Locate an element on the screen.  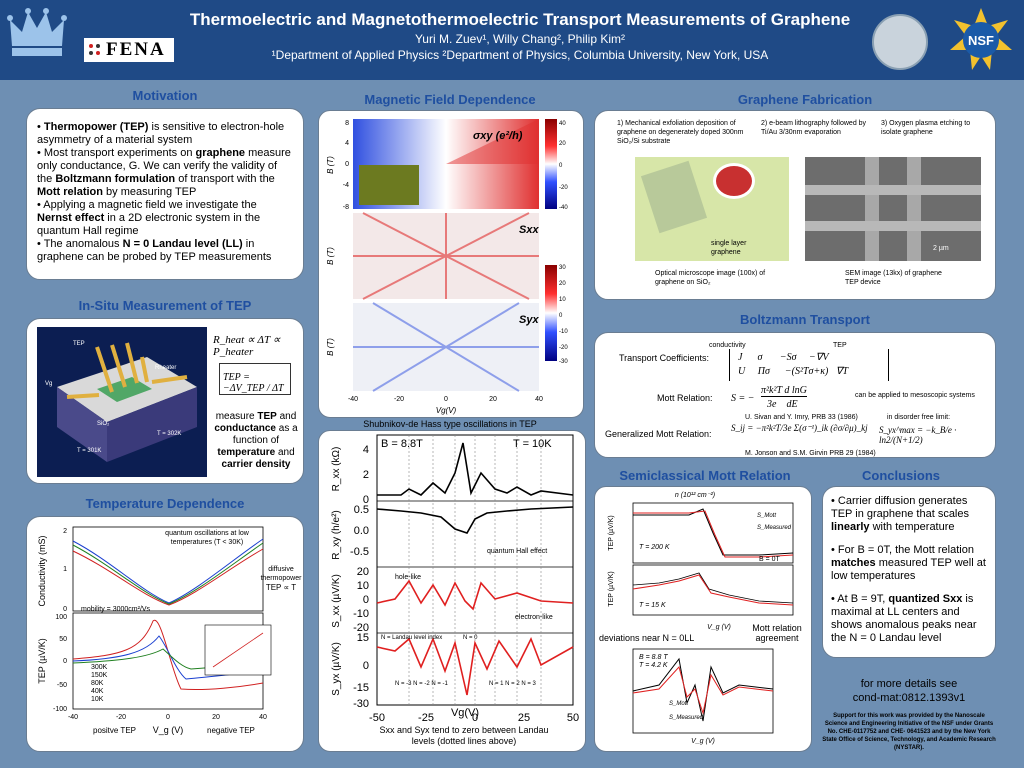
motivation-title: Motivation is located at coordinates (165, 95).